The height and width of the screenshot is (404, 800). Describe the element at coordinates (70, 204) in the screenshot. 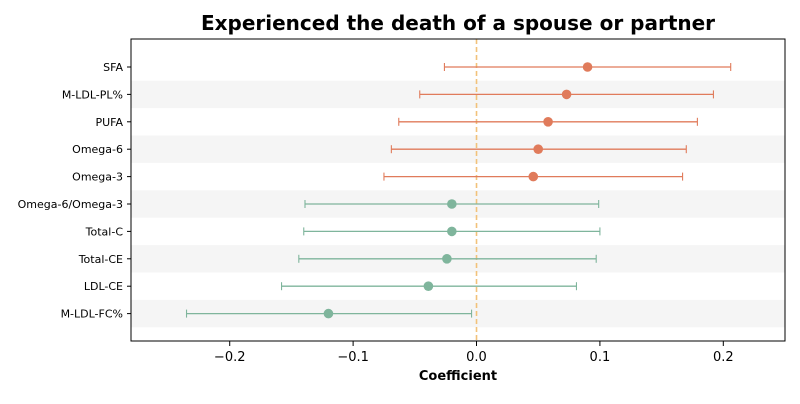

I see `y-tick-label: Omega-6/Omega-3` at that location.